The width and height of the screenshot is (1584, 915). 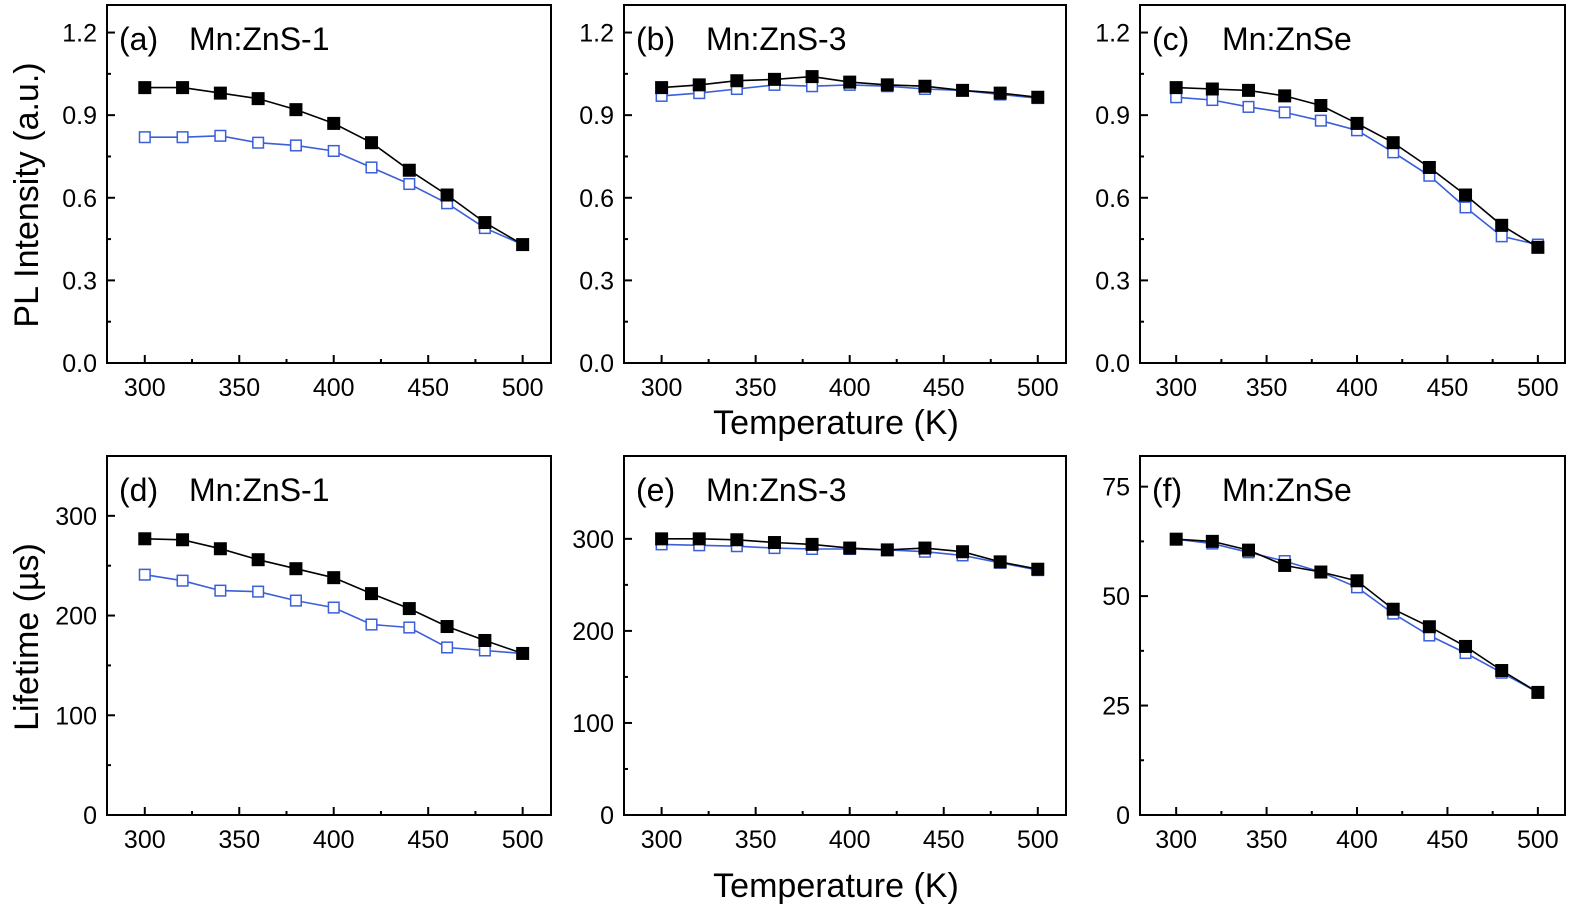 I want to click on panel-title: Mn:ZnS-3, so click(x=776, y=39).